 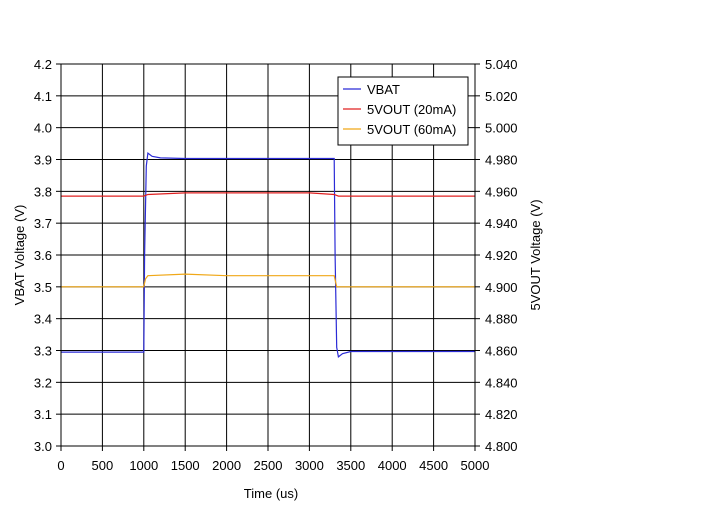 I want to click on left-tick-label: 4.1, so click(x=43, y=96).